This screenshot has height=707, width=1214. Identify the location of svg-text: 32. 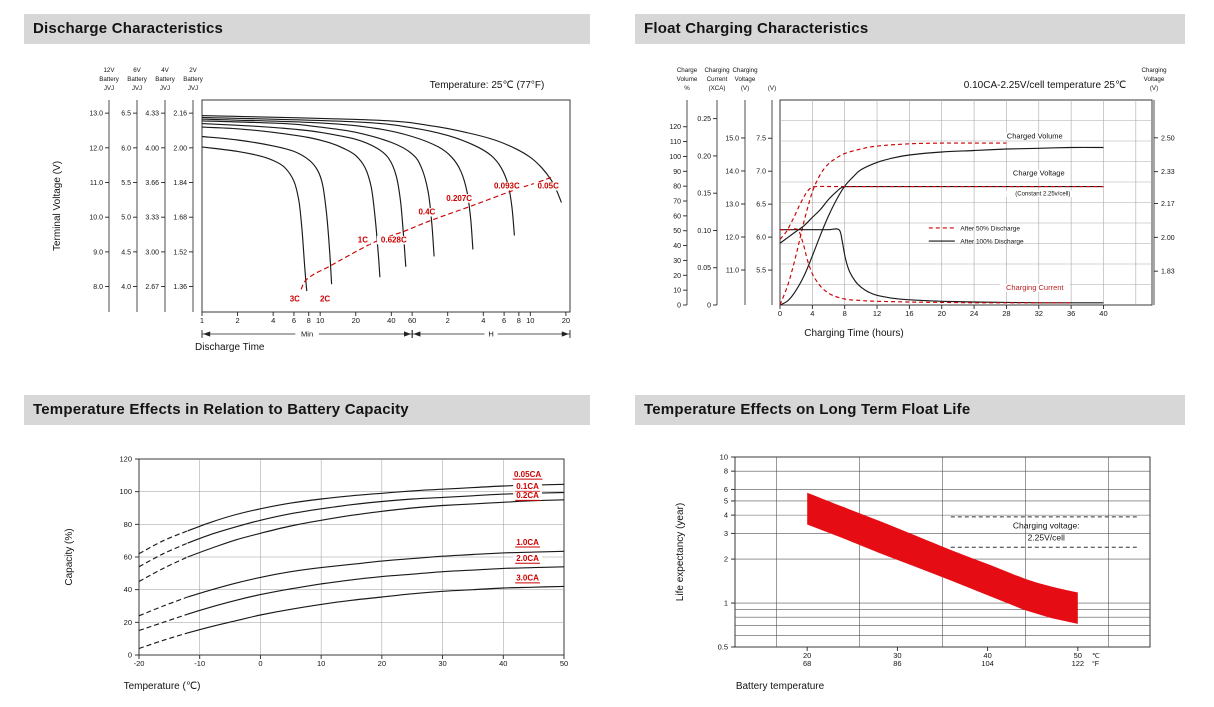
(1039, 313).